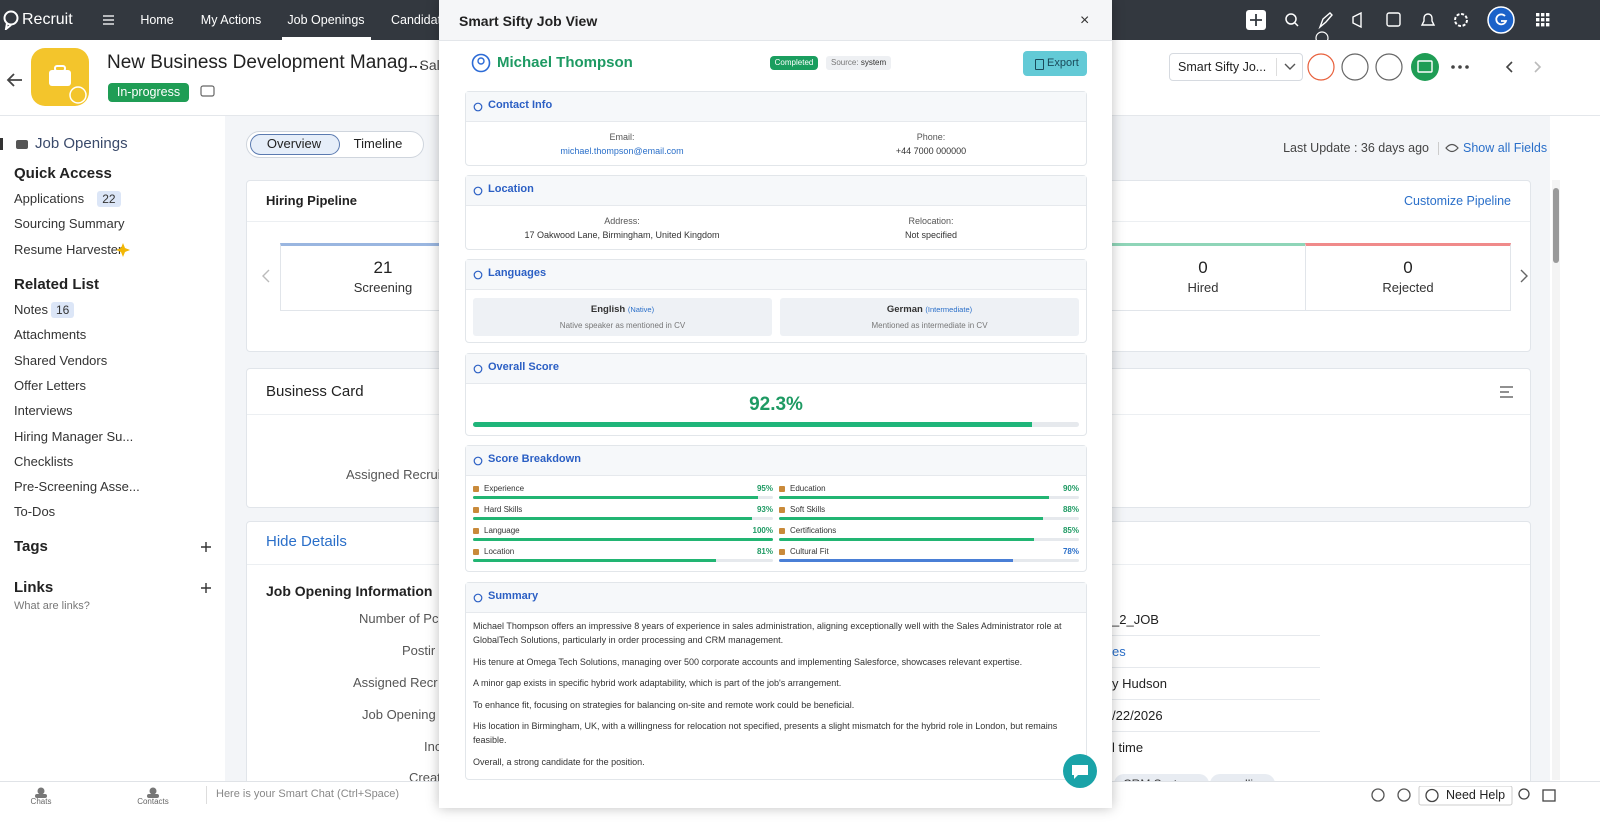  Describe the element at coordinates (109, 20) in the screenshot. I see `menu-icon` at that location.